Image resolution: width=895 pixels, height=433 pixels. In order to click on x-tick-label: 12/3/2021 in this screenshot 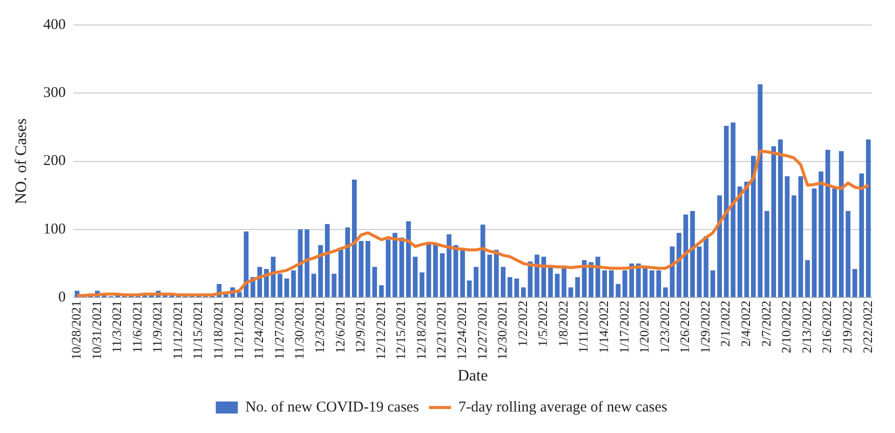, I will do `click(319, 327)`.